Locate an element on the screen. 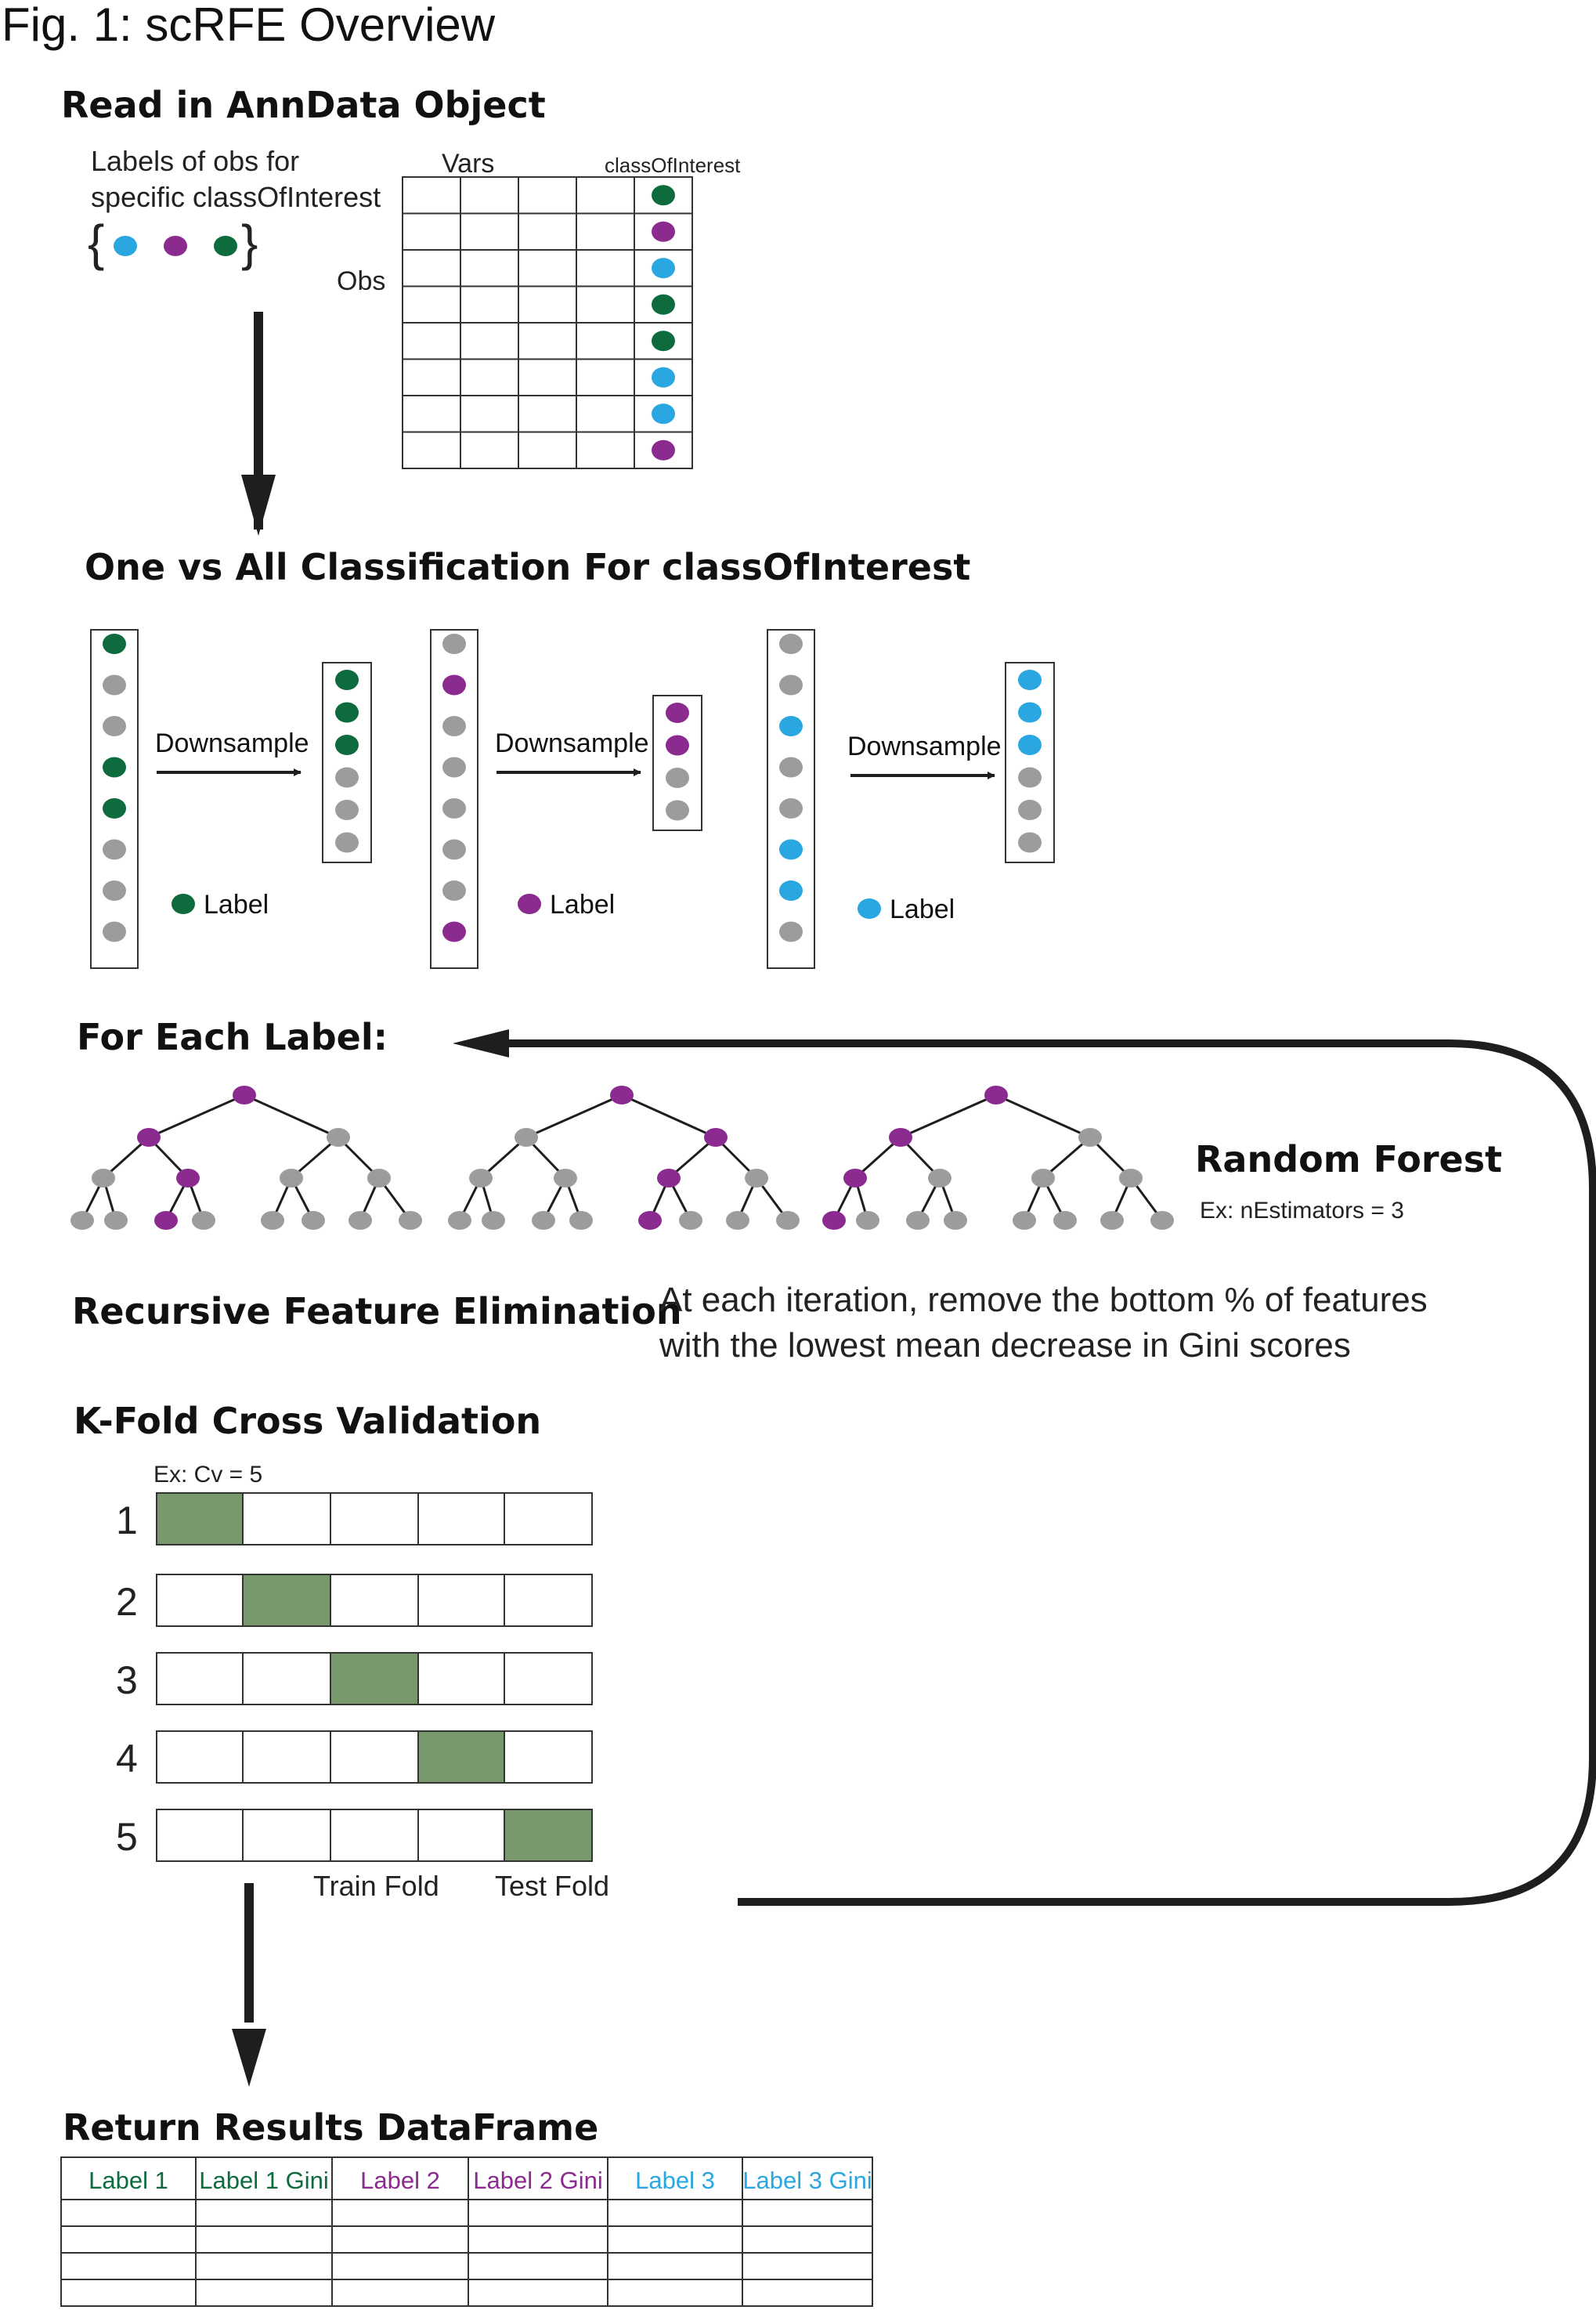 The height and width of the screenshot is (2310, 1596). cv-fold-row-5: 5 is located at coordinates (354, 1835).